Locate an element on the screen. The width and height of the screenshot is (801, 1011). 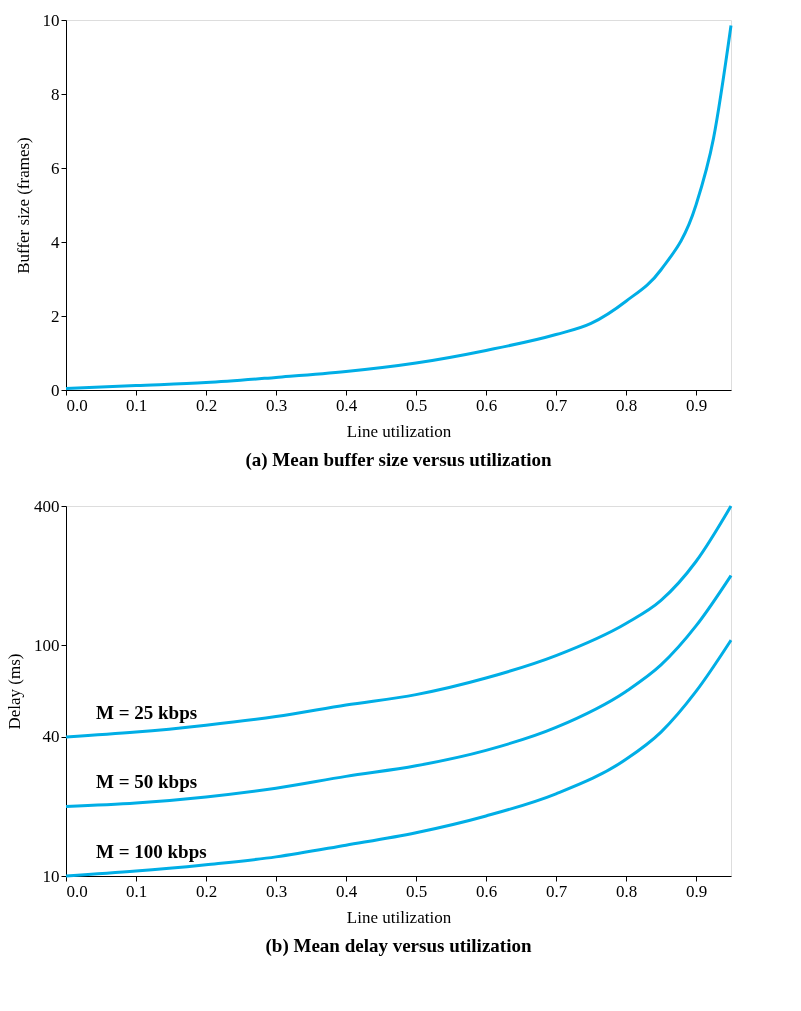
y-tick-label: 400 is located at coordinates (47, 506).